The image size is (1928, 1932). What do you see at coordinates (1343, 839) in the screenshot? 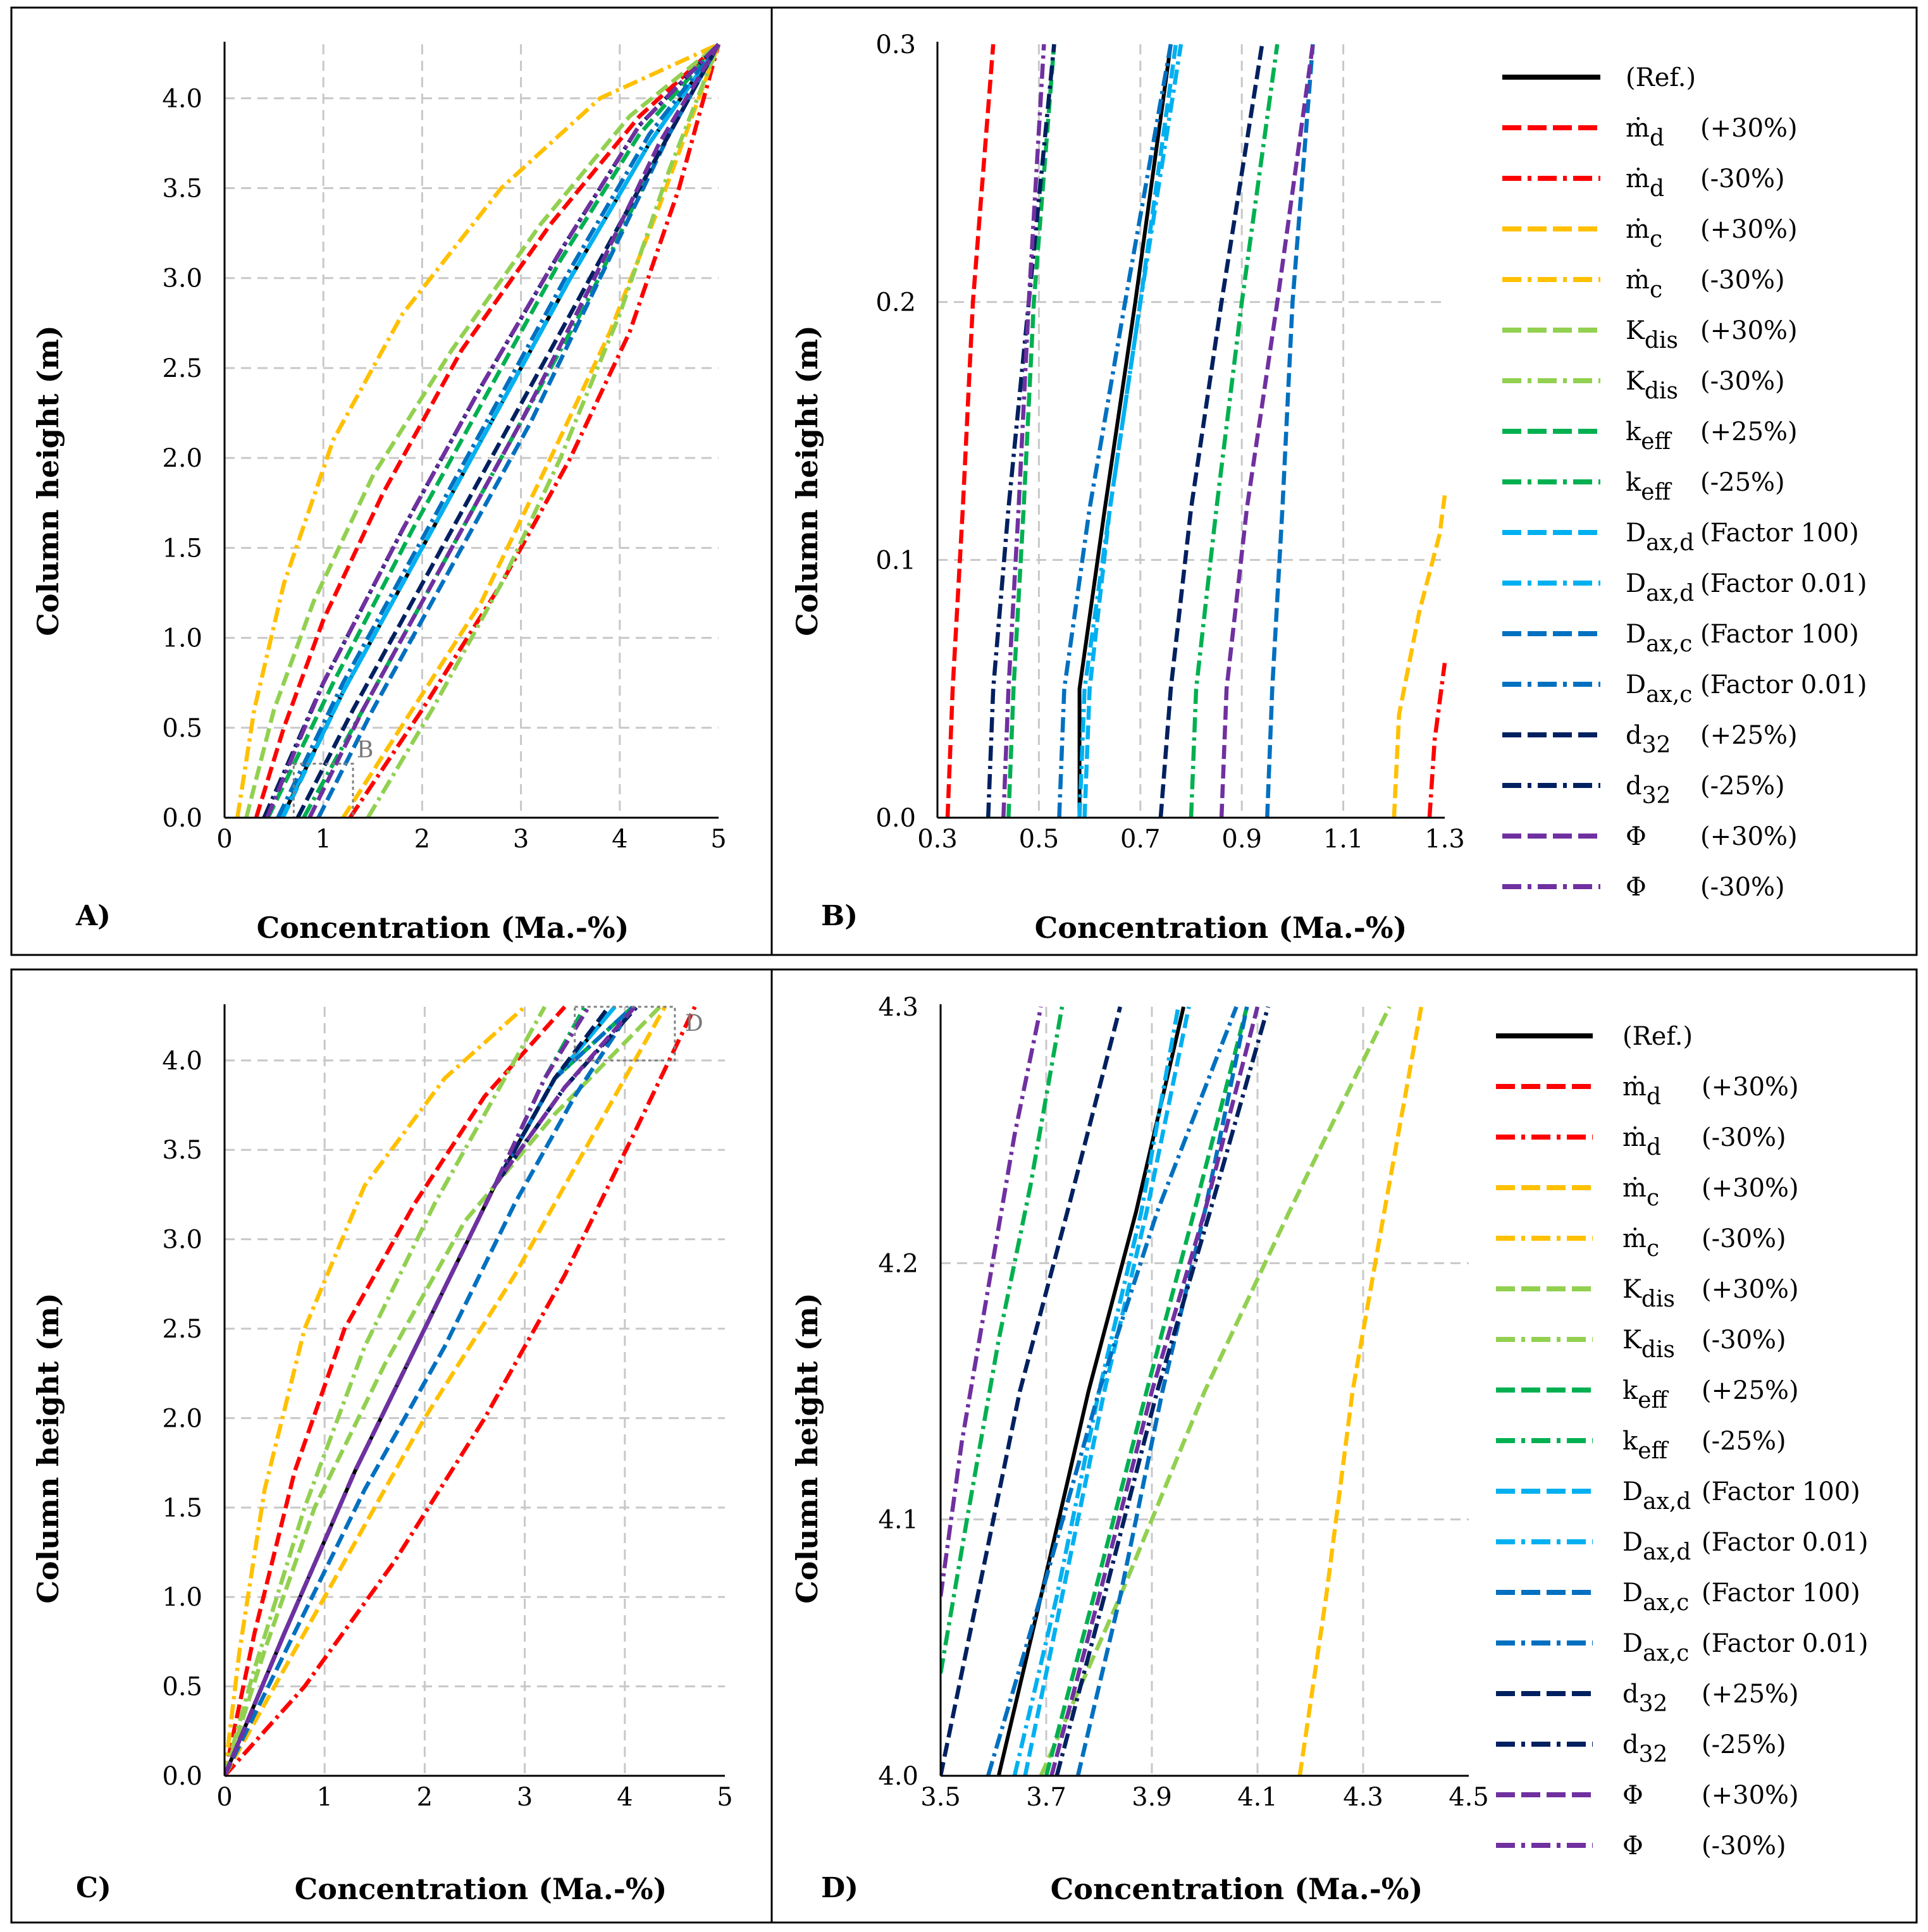
I see `x-tick-label: 1.1` at bounding box center [1343, 839].